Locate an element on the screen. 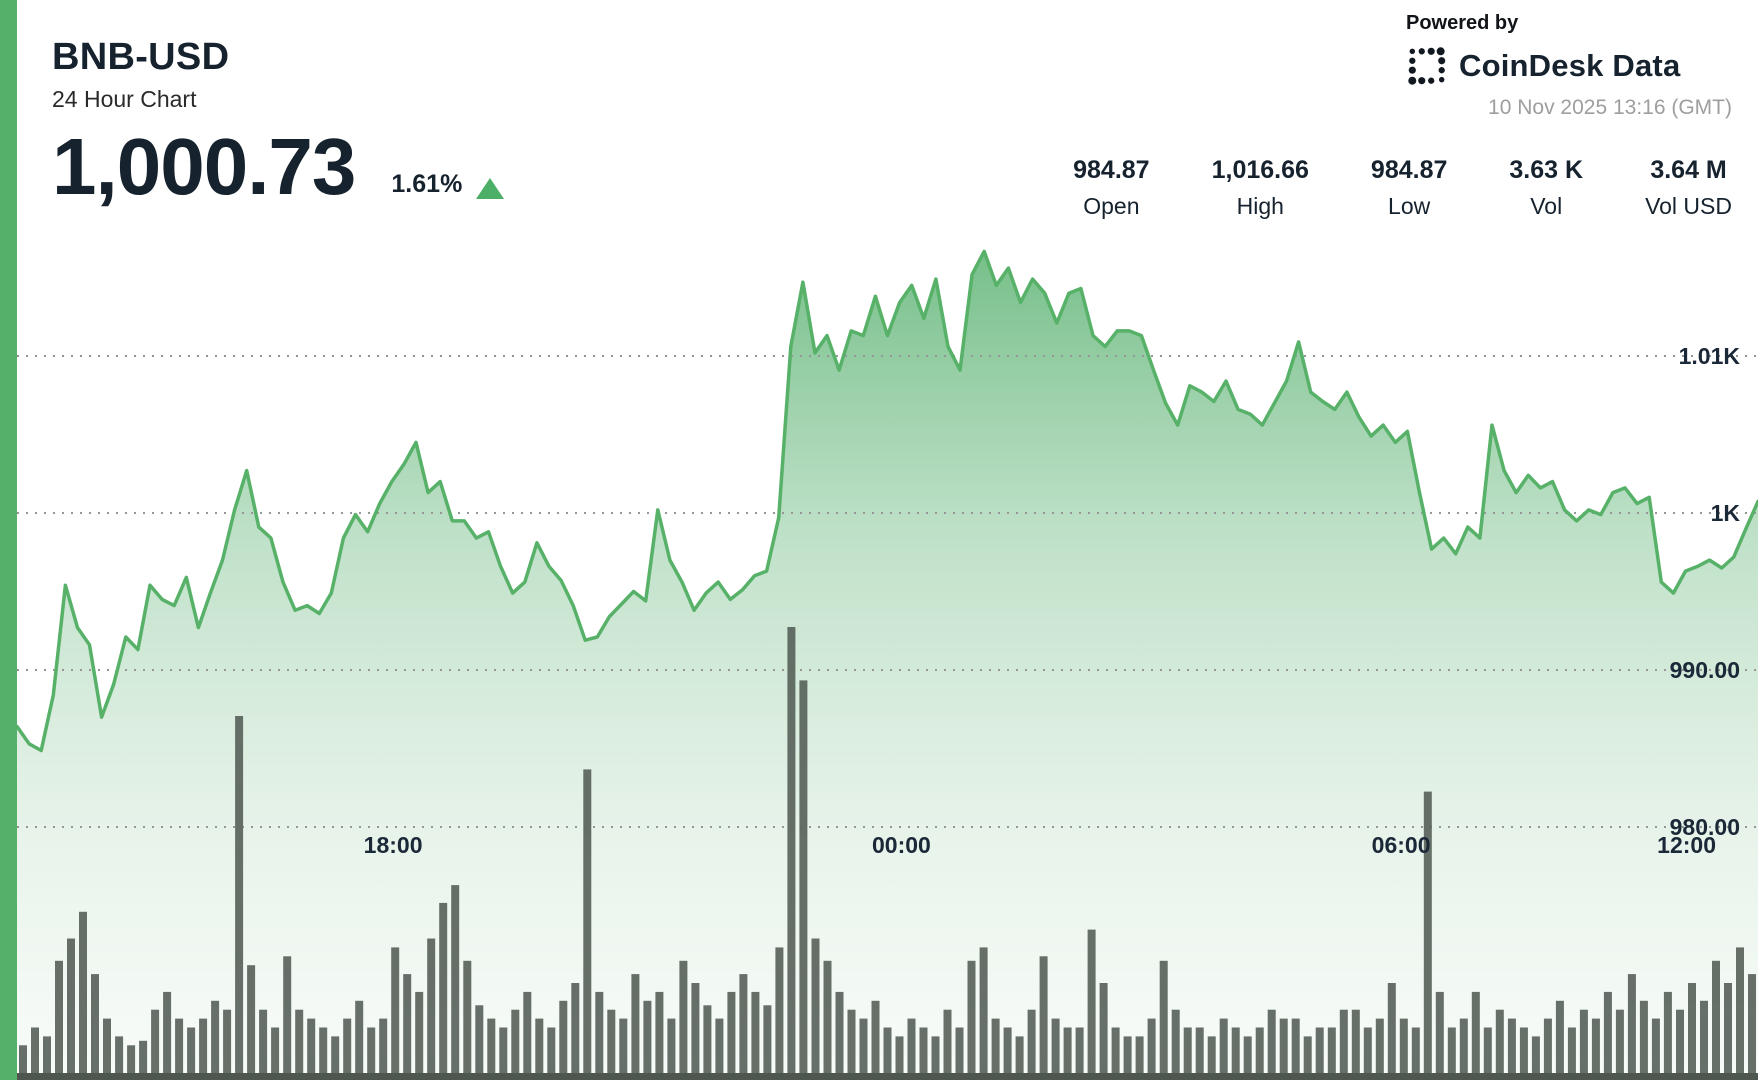  pair-title: BNB-USD is located at coordinates (141, 57).